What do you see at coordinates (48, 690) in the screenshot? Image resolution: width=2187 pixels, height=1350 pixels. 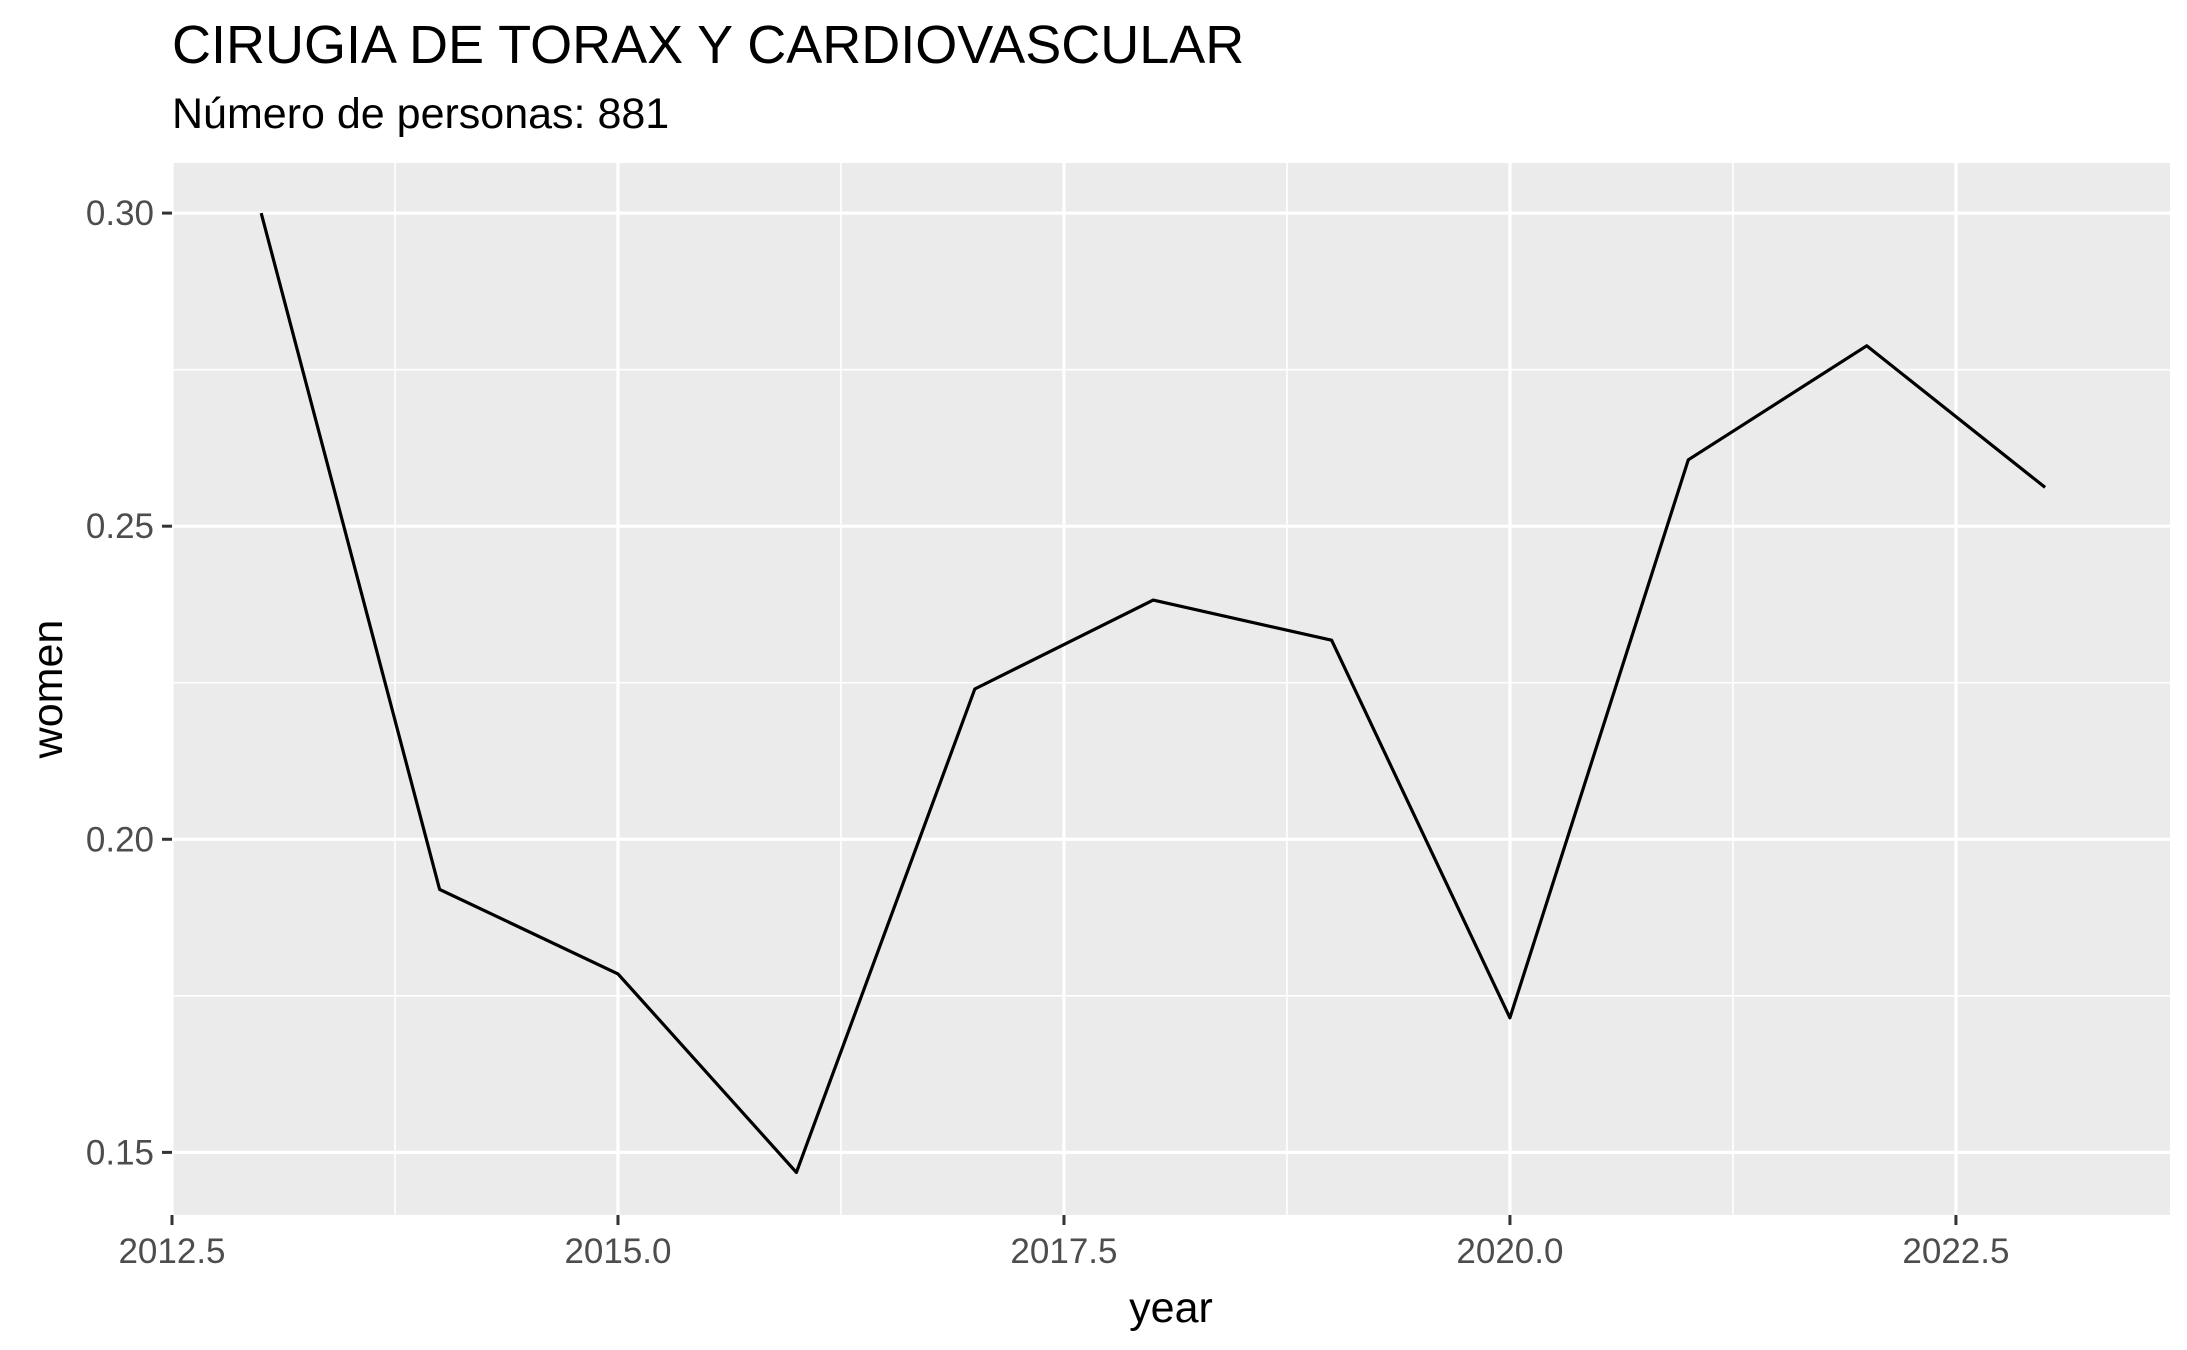 I see `y-axis-title: women` at bounding box center [48, 690].